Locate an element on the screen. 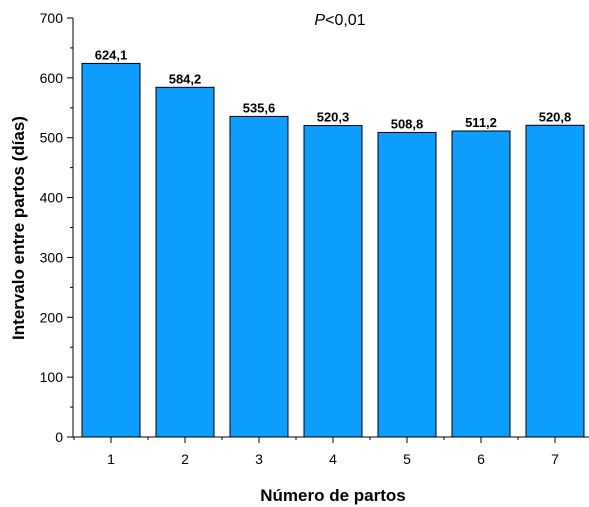 The image size is (589, 507). y-tick-label-200: 200 is located at coordinates (52, 317).